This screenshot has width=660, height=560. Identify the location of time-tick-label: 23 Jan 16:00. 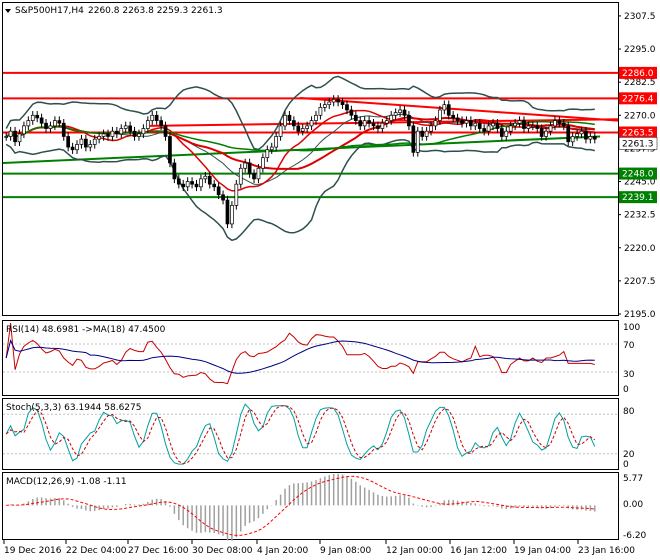
(606, 551).